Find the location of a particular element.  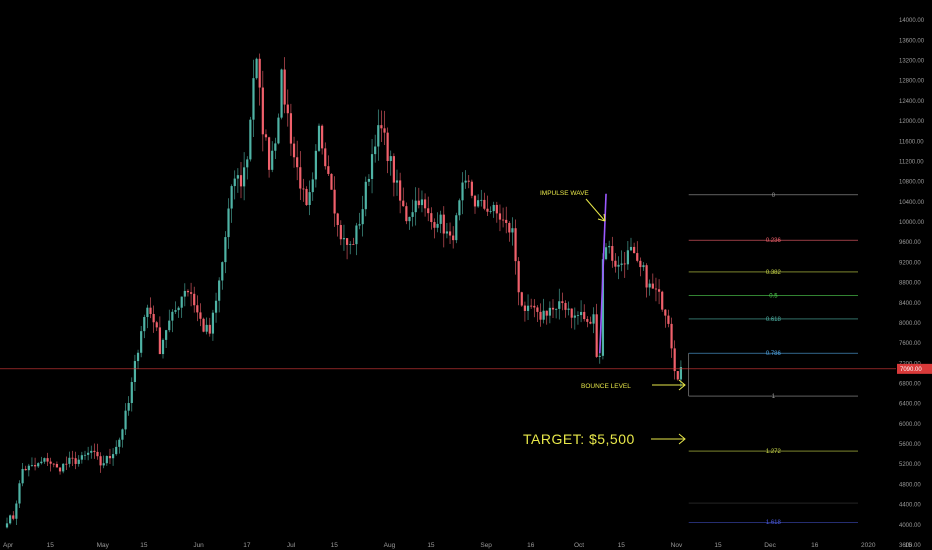

fib-level-label: 0.618 is located at coordinates (774, 320).